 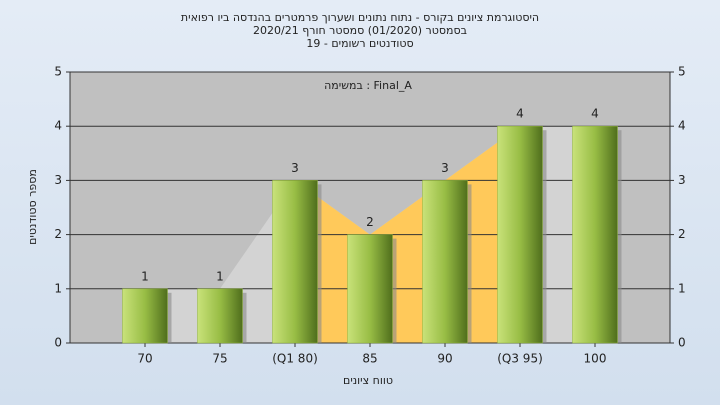 I want to click on x-tick-label: 70, so click(x=144, y=359).